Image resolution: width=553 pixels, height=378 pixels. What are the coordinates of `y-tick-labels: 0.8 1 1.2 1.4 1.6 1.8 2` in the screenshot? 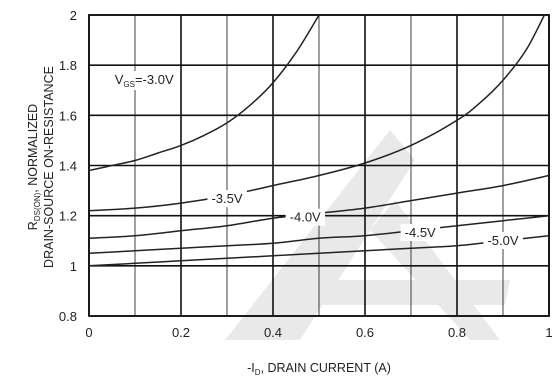 It's located at (68, 166).